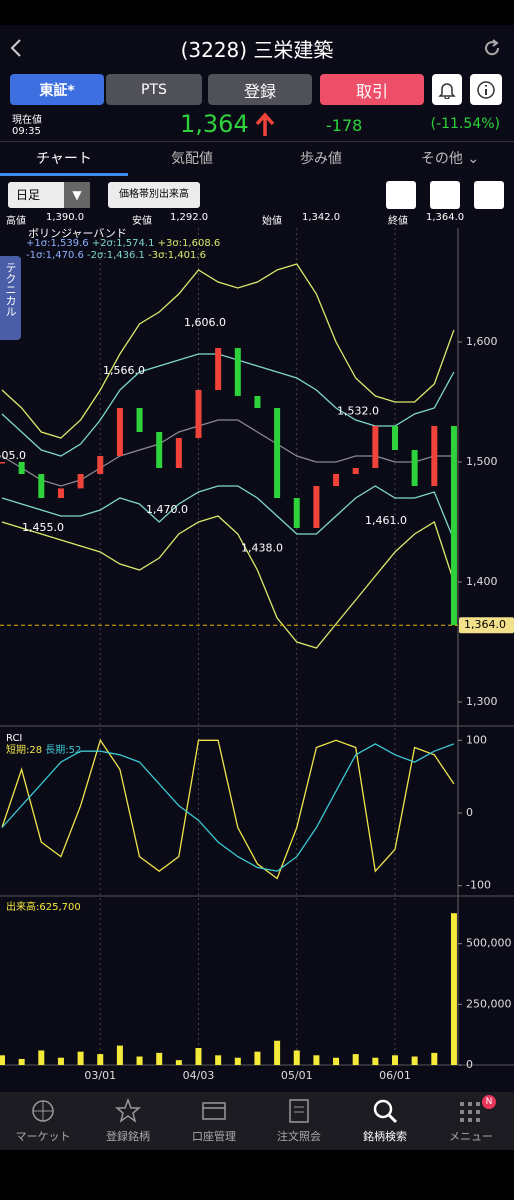 The image size is (514, 1200). Describe the element at coordinates (265, 124) in the screenshot. I see `up-arrow` at that location.